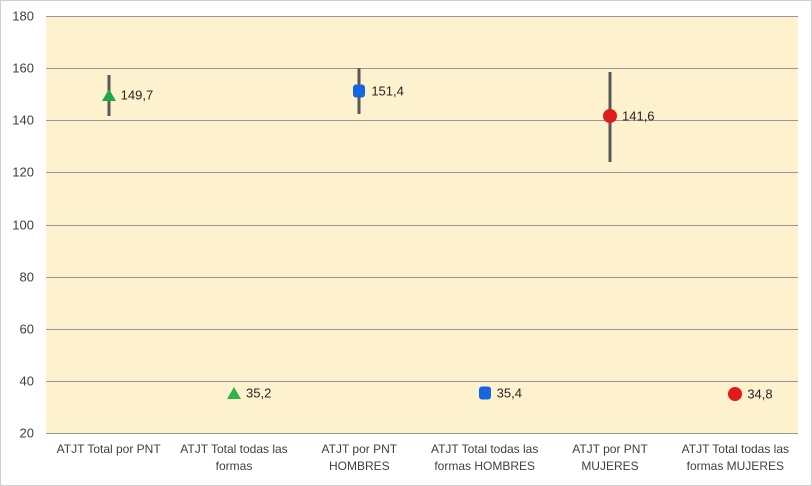 This screenshot has width=812, height=486. Describe the element at coordinates (638, 116) in the screenshot. I see `data-label: 141,6` at that location.